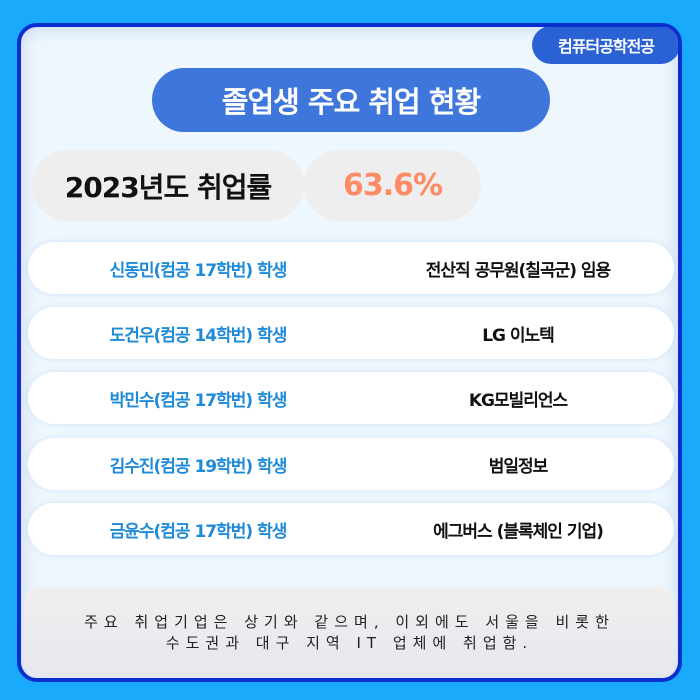 The image size is (700, 700). I want to click on student-name: 신동민(컴공 17학번) 학생, so click(198, 270).